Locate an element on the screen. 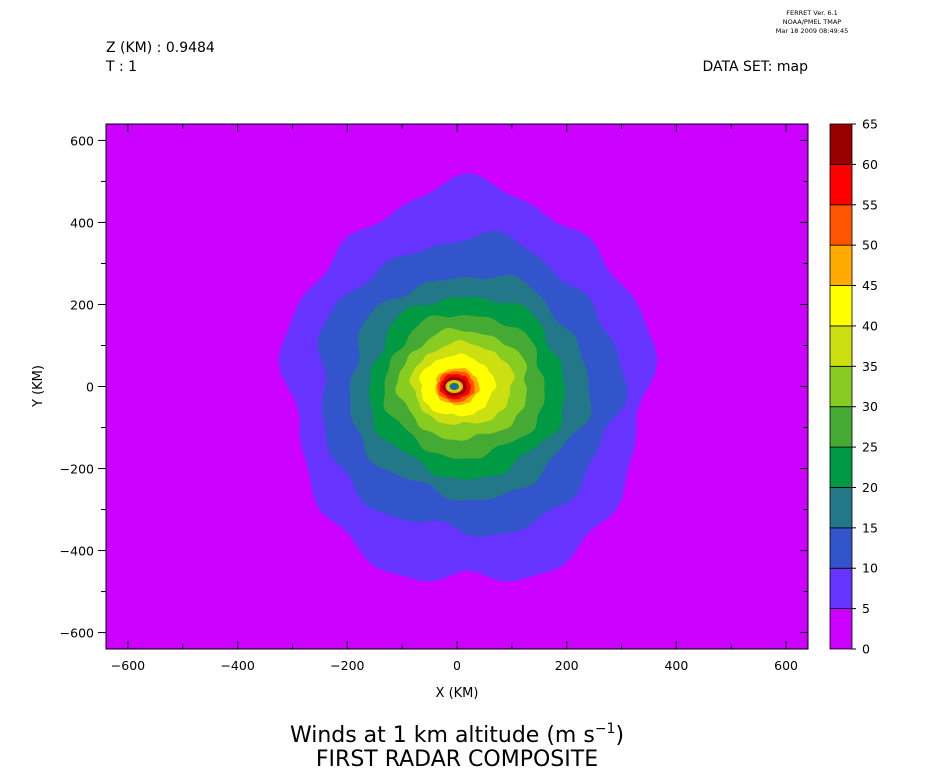  colorbar-label: 65 is located at coordinates (870, 124).